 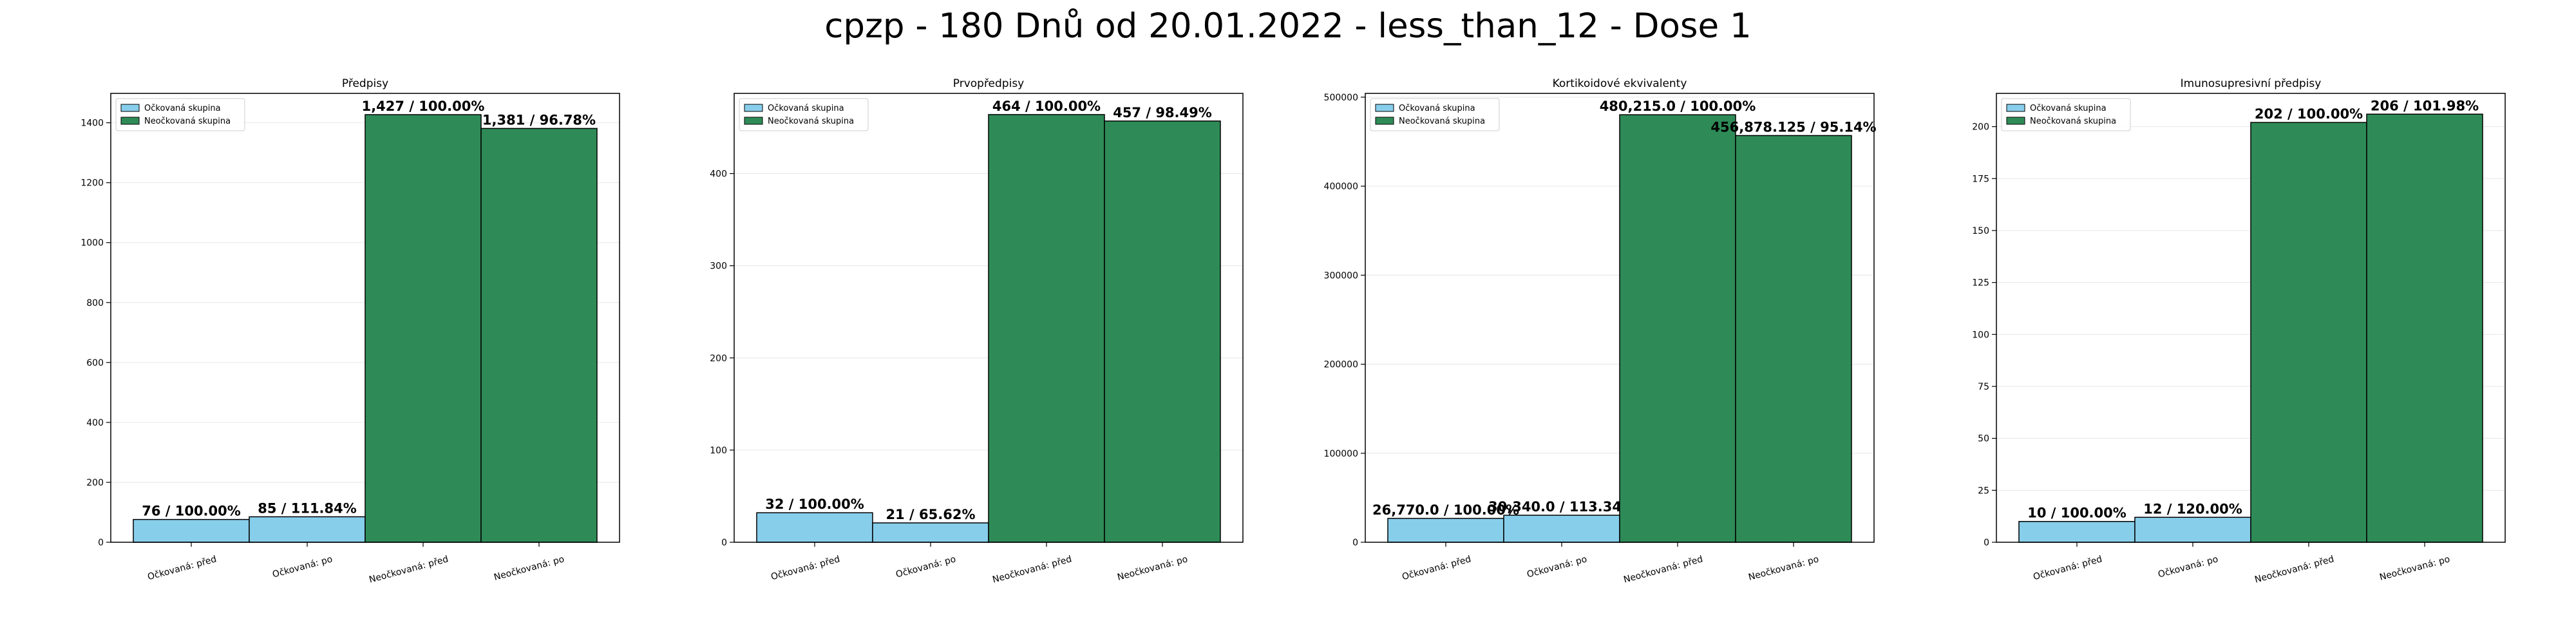 What do you see at coordinates (365, 83) in the screenshot?
I see `chart-title: Předpisy` at bounding box center [365, 83].